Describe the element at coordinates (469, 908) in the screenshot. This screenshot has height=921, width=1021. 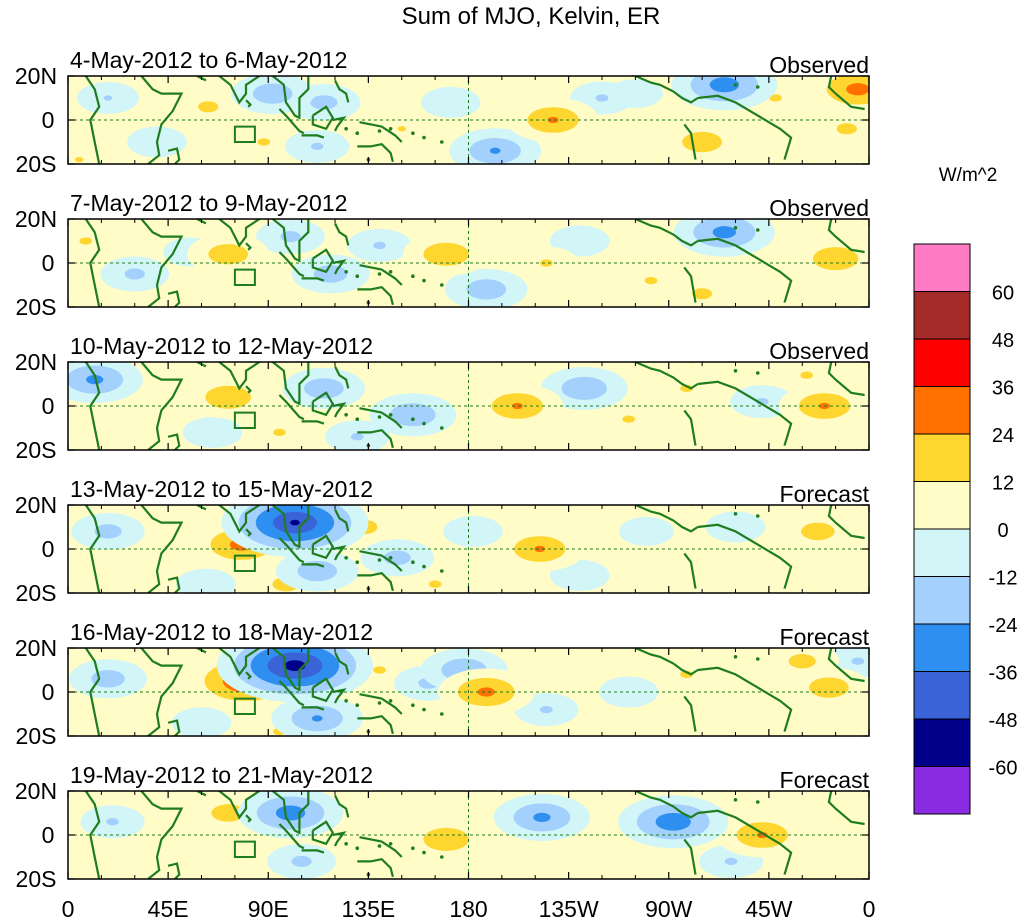
I see `longitude-axis: 0 45E 90E 135E 180 135W 90W 45W 0` at that location.